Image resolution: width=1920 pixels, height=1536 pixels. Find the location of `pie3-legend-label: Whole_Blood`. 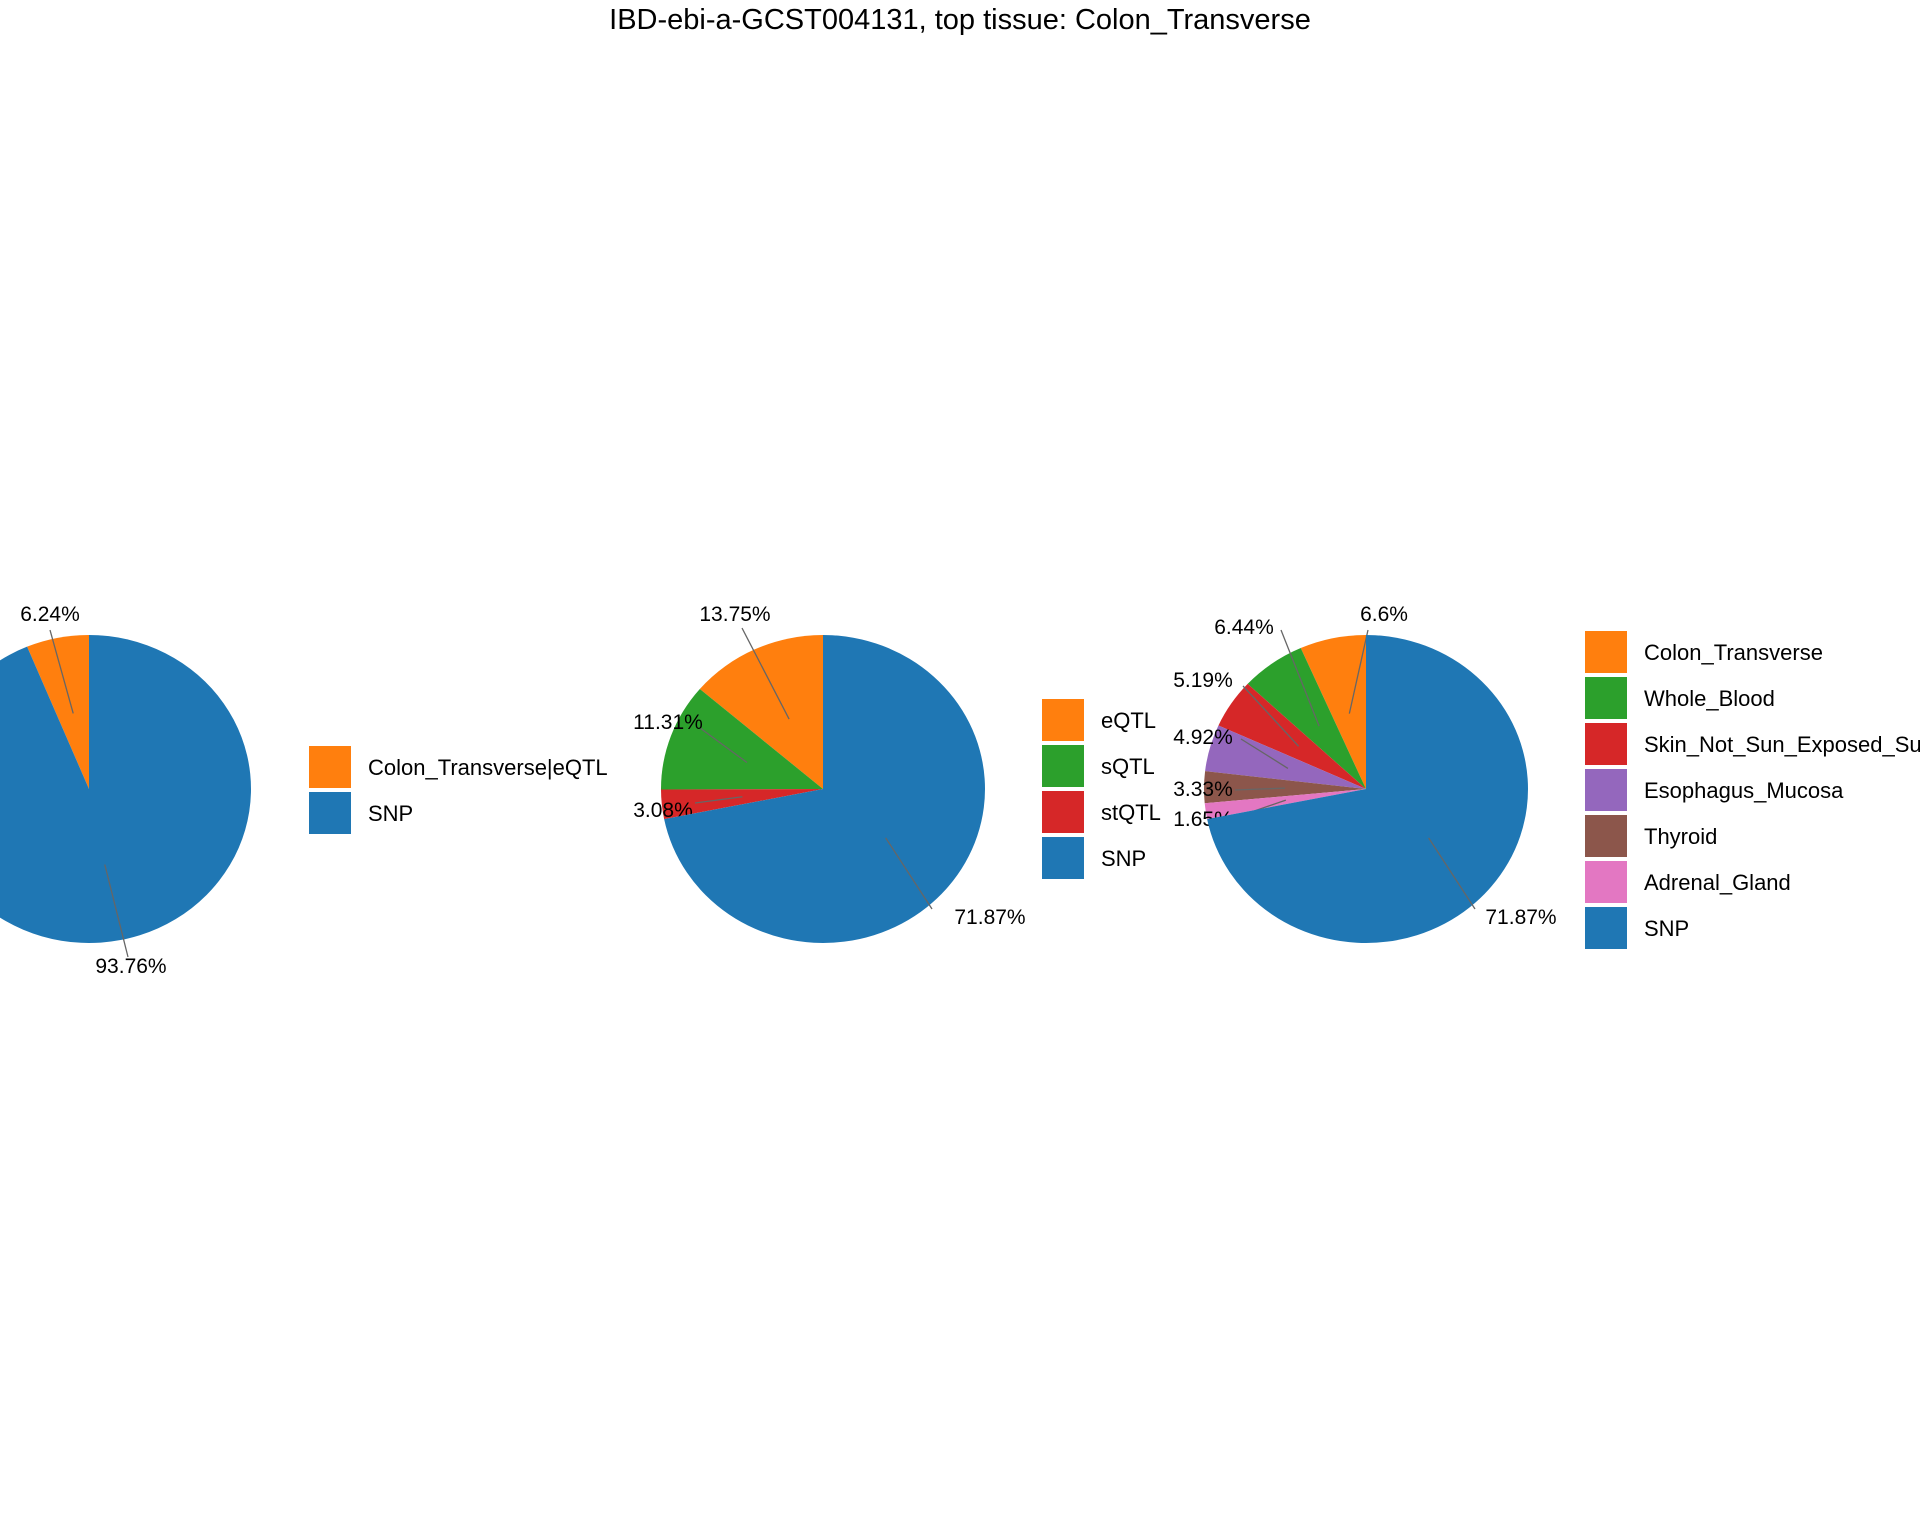

pie3-legend-label: Whole_Blood is located at coordinates (1709, 698).